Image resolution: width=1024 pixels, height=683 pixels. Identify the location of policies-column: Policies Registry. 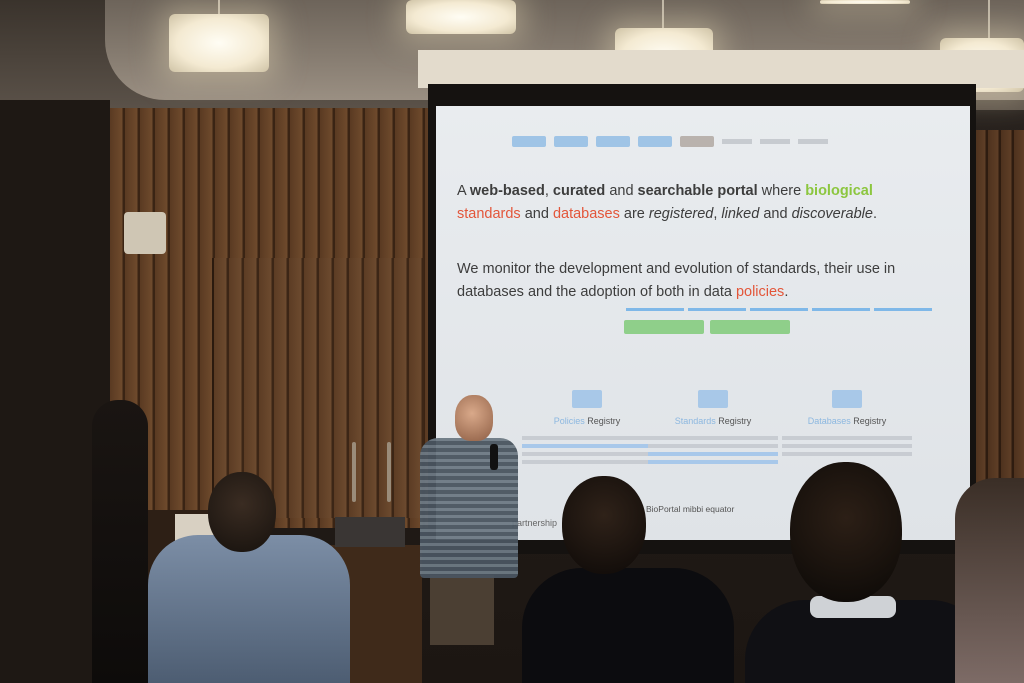
(587, 429).